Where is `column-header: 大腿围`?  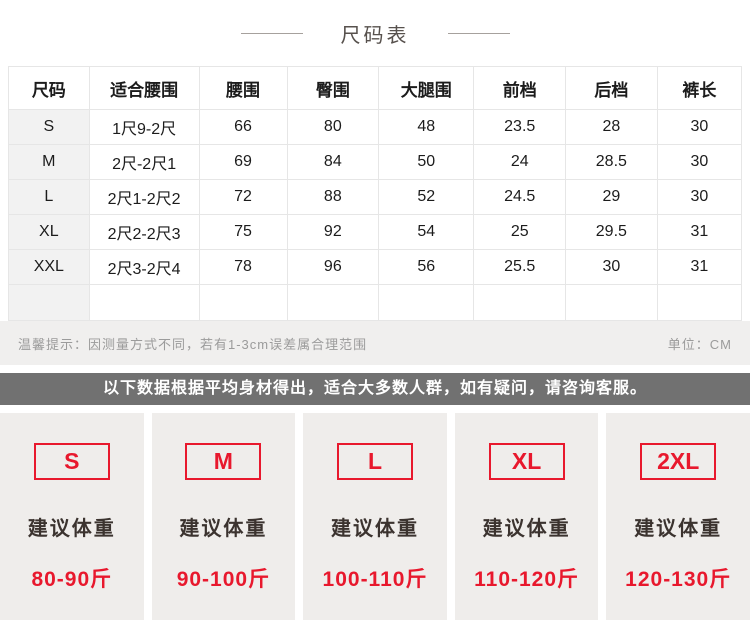
column-header: 大腿围 is located at coordinates (426, 88).